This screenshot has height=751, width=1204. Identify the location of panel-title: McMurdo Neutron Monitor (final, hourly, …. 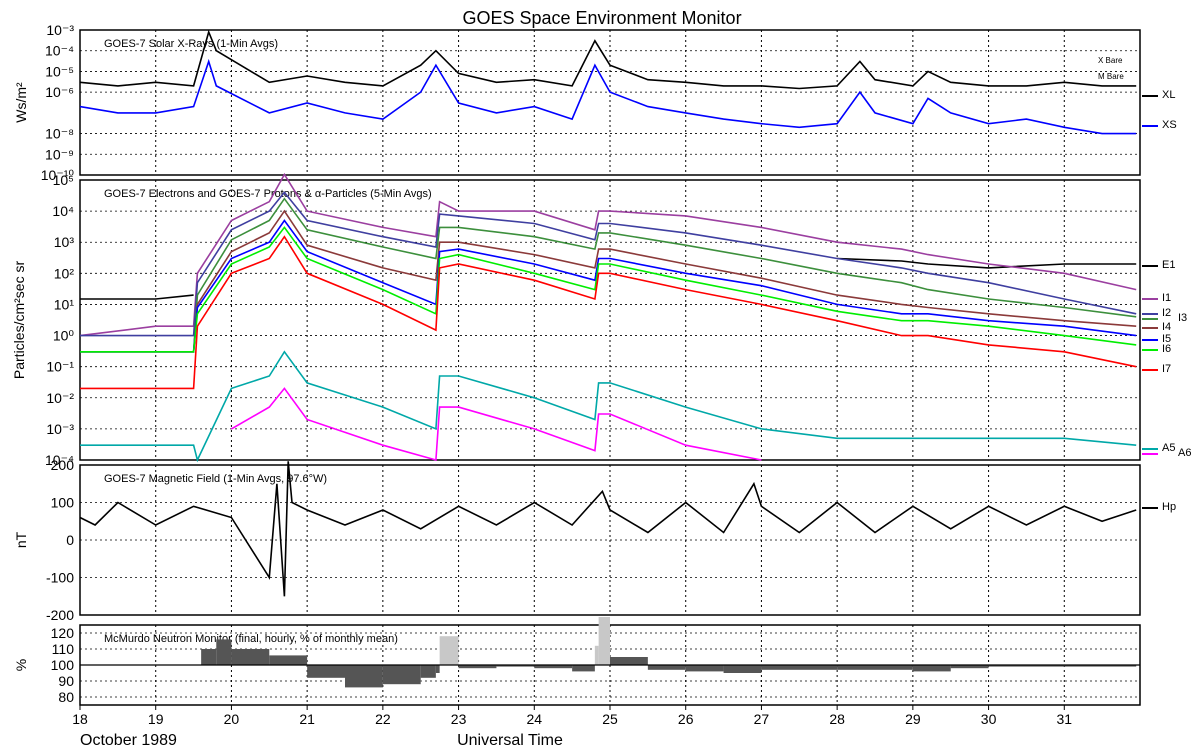
(251, 639).